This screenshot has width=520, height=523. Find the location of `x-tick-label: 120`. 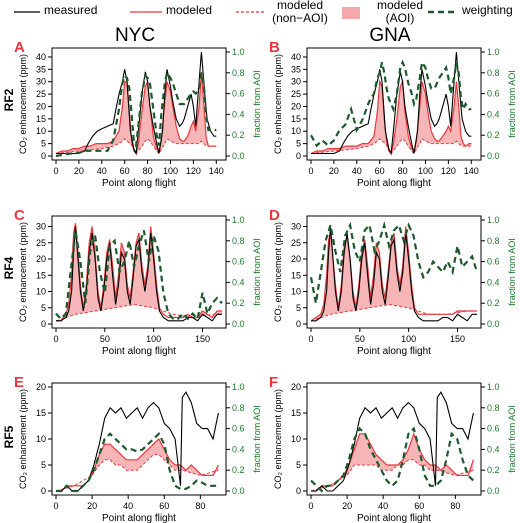

x-tick-label: 120 is located at coordinates (193, 171).